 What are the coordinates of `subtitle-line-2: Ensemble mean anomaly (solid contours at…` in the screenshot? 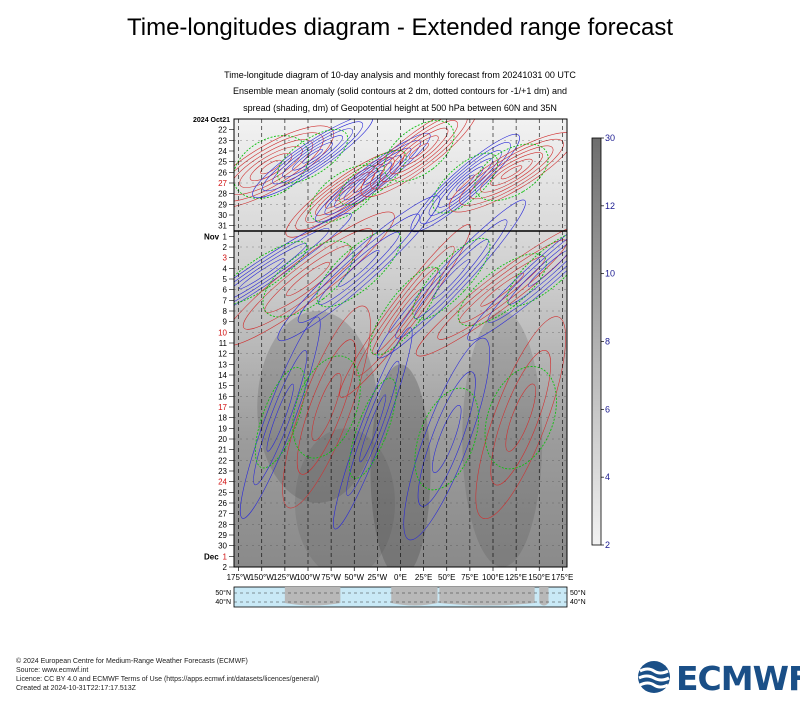 It's located at (400, 91).